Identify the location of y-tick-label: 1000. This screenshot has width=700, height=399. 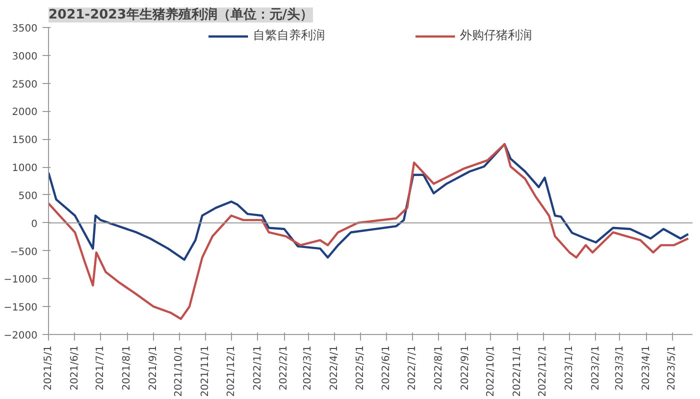
(25, 168).